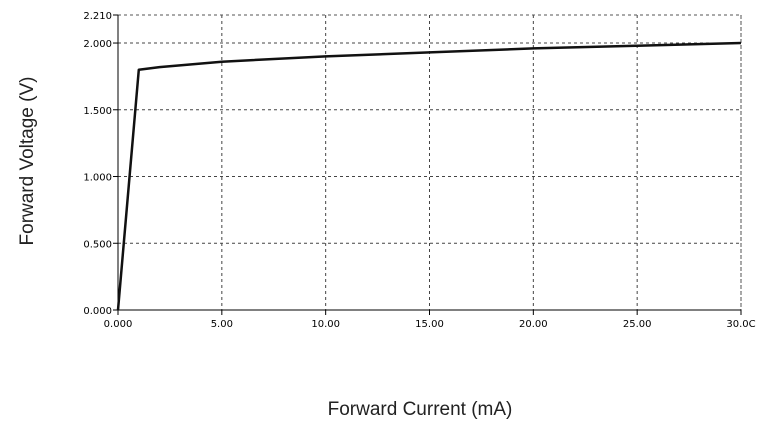 This screenshot has width=759, height=427. I want to click on x-tick-labels: 0.000 5.00 10.00 15.00 20.00 25.00 30.0C, so click(430, 320).